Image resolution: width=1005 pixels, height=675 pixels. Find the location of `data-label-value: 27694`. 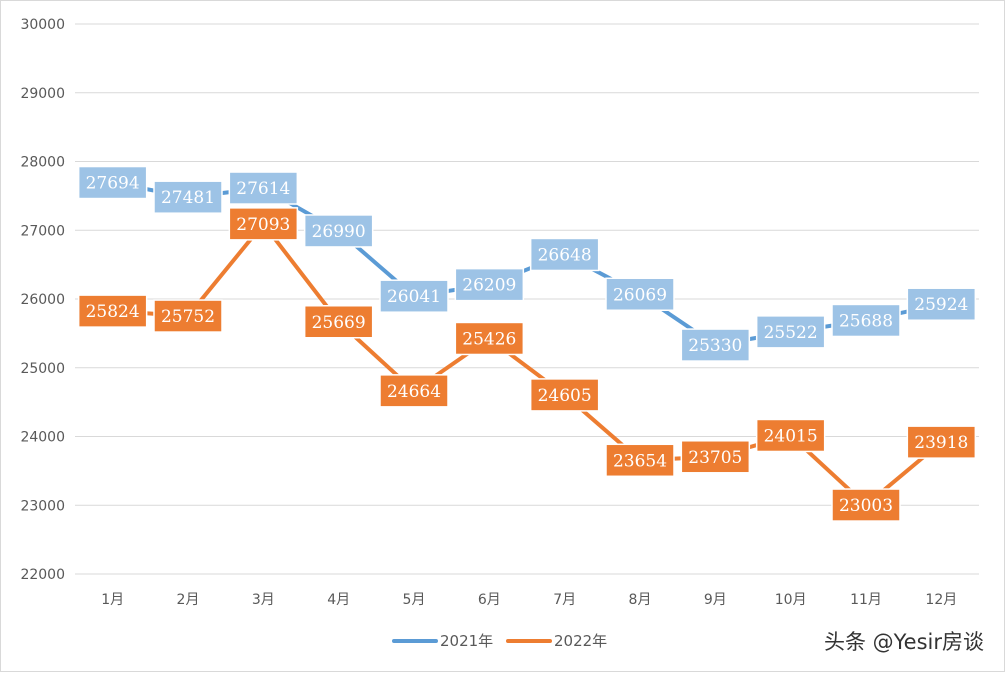

data-label-value: 27694 is located at coordinates (113, 184).